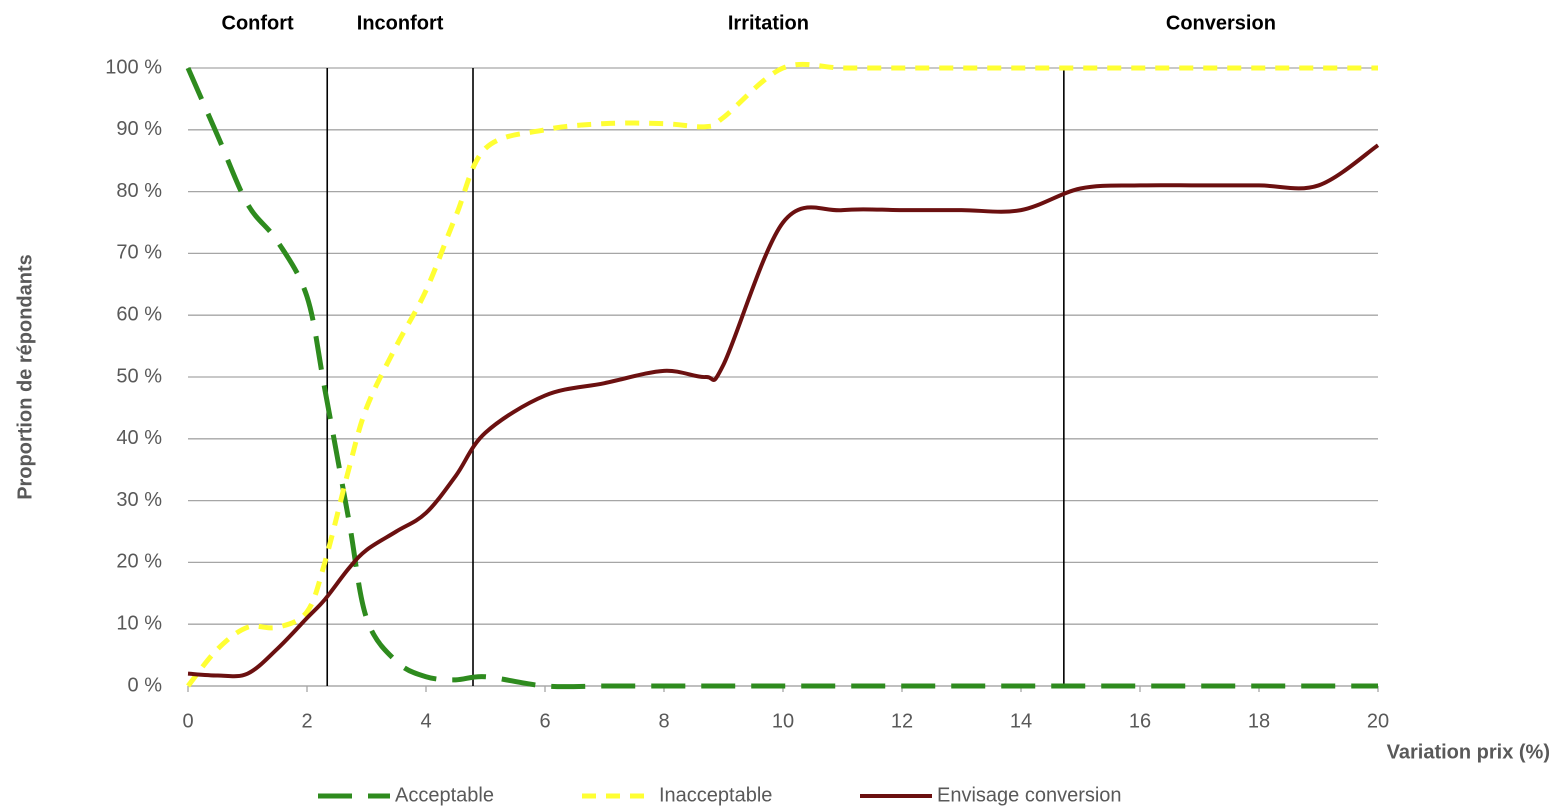 This screenshot has width=1558, height=808. I want to click on x-tick-label: 0, so click(187, 721).